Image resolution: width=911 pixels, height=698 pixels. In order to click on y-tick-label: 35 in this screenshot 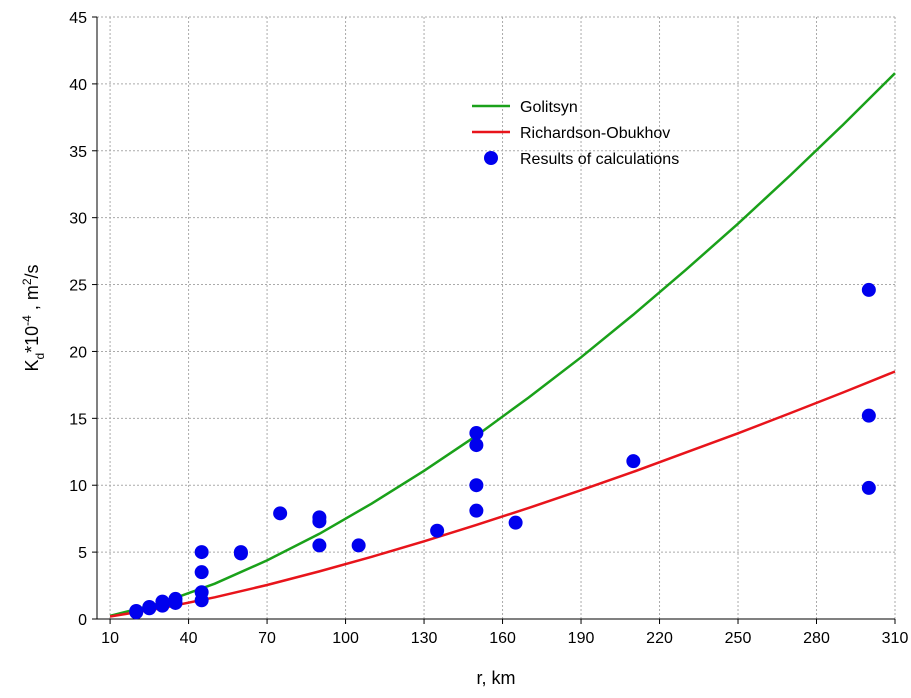, I will do `click(78, 152)`.